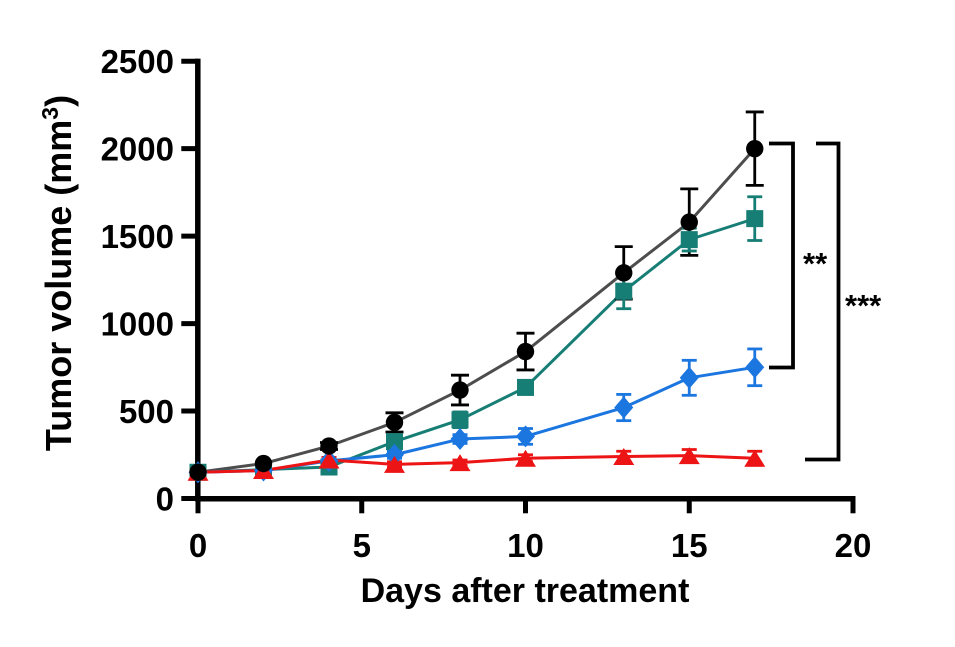  Describe the element at coordinates (137, 61) in the screenshot. I see `y-tick-label: 2500` at that location.